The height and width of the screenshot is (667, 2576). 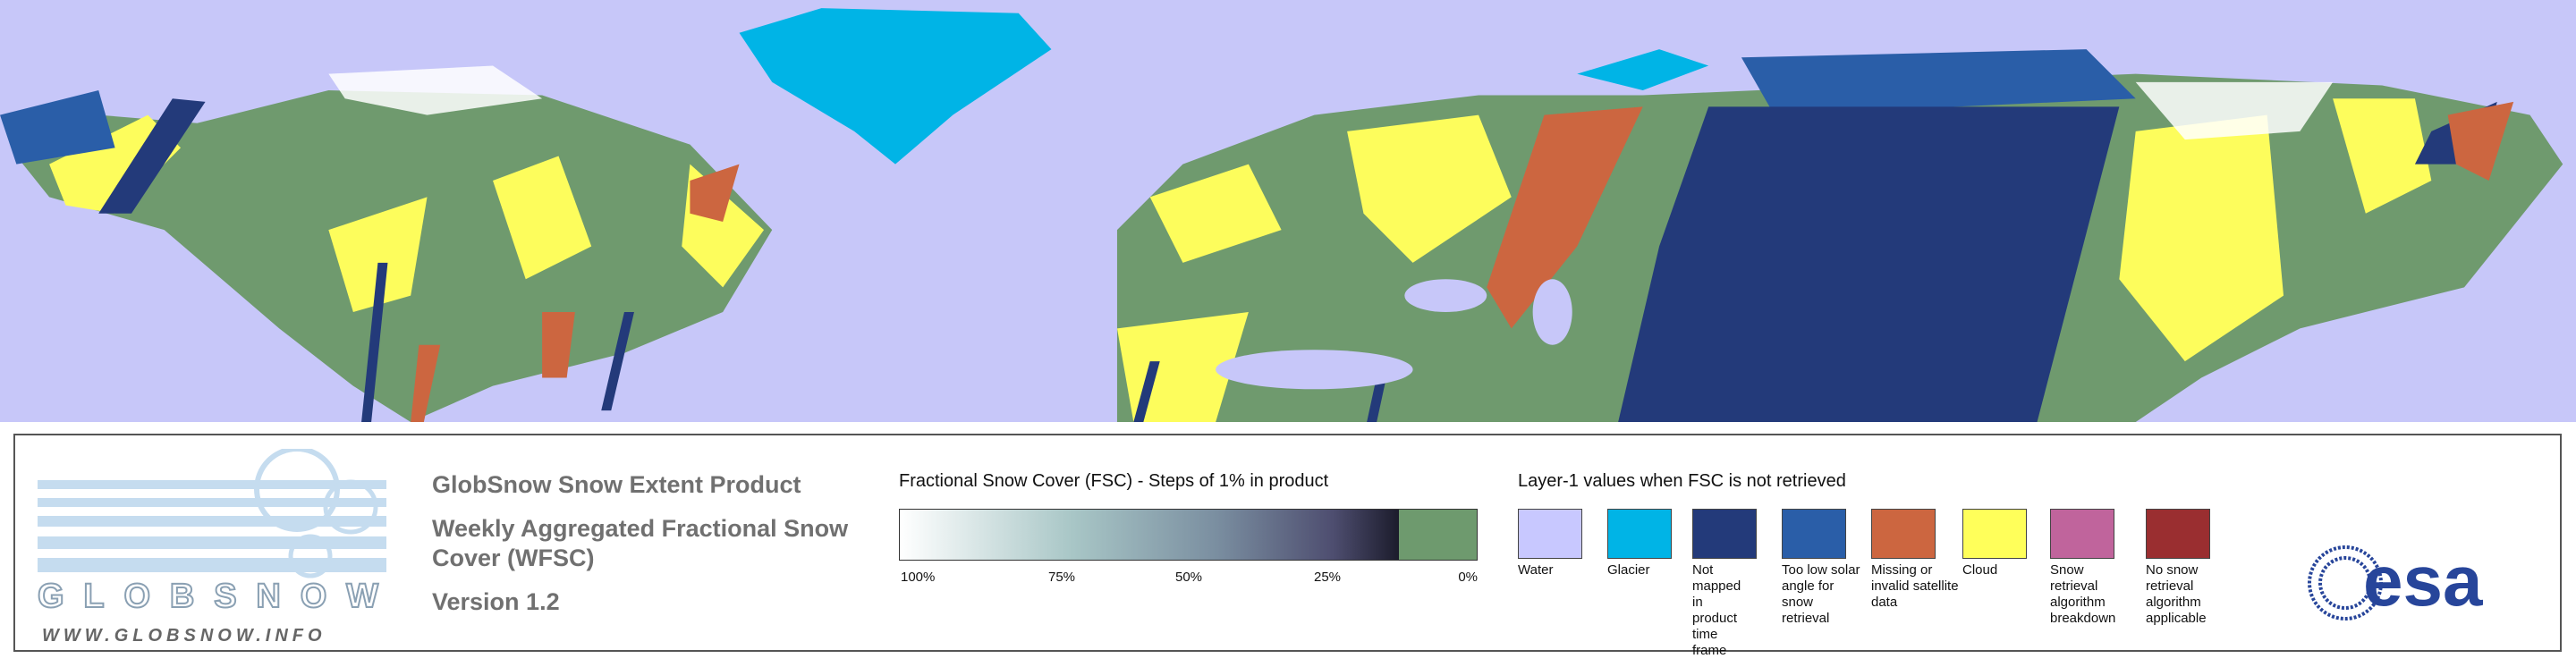 What do you see at coordinates (1468, 577) in the screenshot?
I see `fsc-tick-label: 0%` at bounding box center [1468, 577].